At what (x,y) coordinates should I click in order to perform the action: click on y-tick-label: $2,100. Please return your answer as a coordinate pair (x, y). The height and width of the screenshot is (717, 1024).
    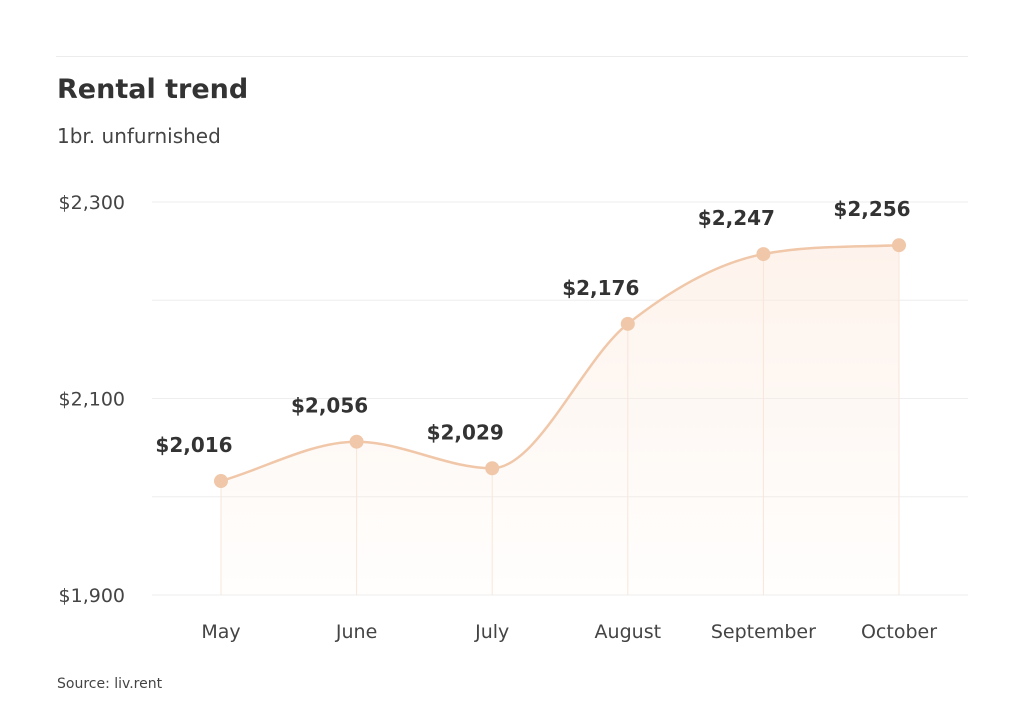
    Looking at the image, I should click on (92, 400).